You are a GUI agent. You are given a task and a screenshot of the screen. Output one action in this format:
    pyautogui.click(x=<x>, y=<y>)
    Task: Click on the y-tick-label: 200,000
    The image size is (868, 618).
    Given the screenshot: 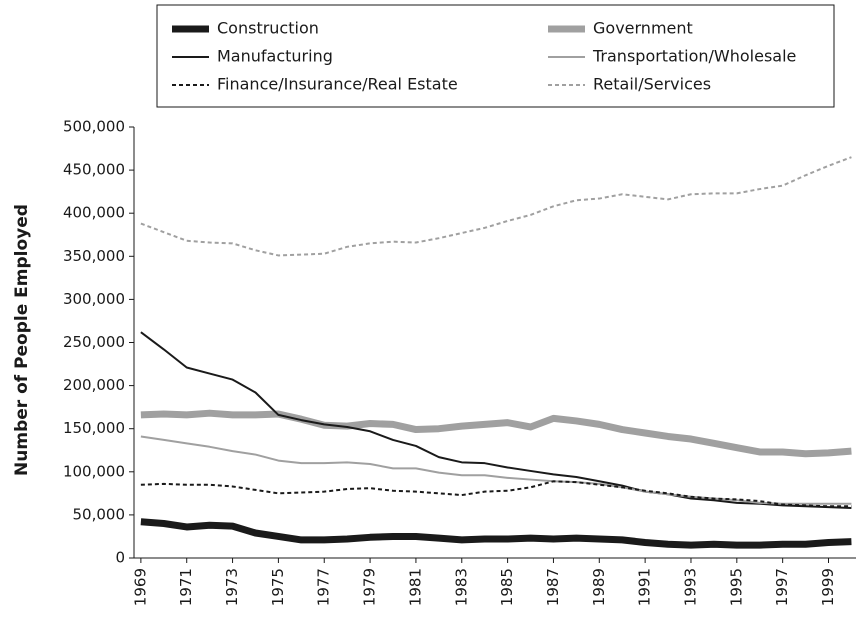 What is the action you would take?
    pyautogui.click(x=94, y=385)
    